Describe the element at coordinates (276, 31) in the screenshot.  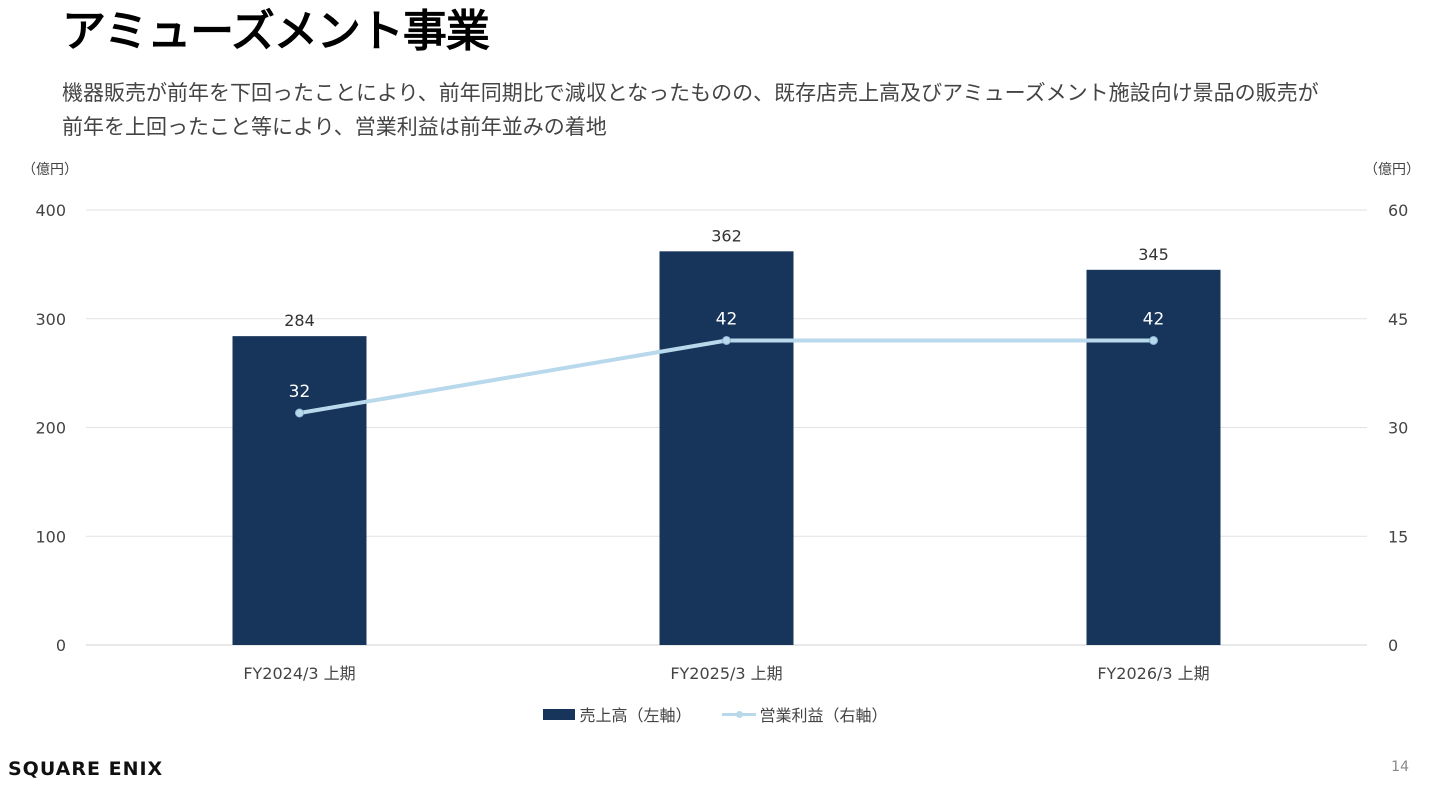
I see `page-title: アミューズメント事業` at that location.